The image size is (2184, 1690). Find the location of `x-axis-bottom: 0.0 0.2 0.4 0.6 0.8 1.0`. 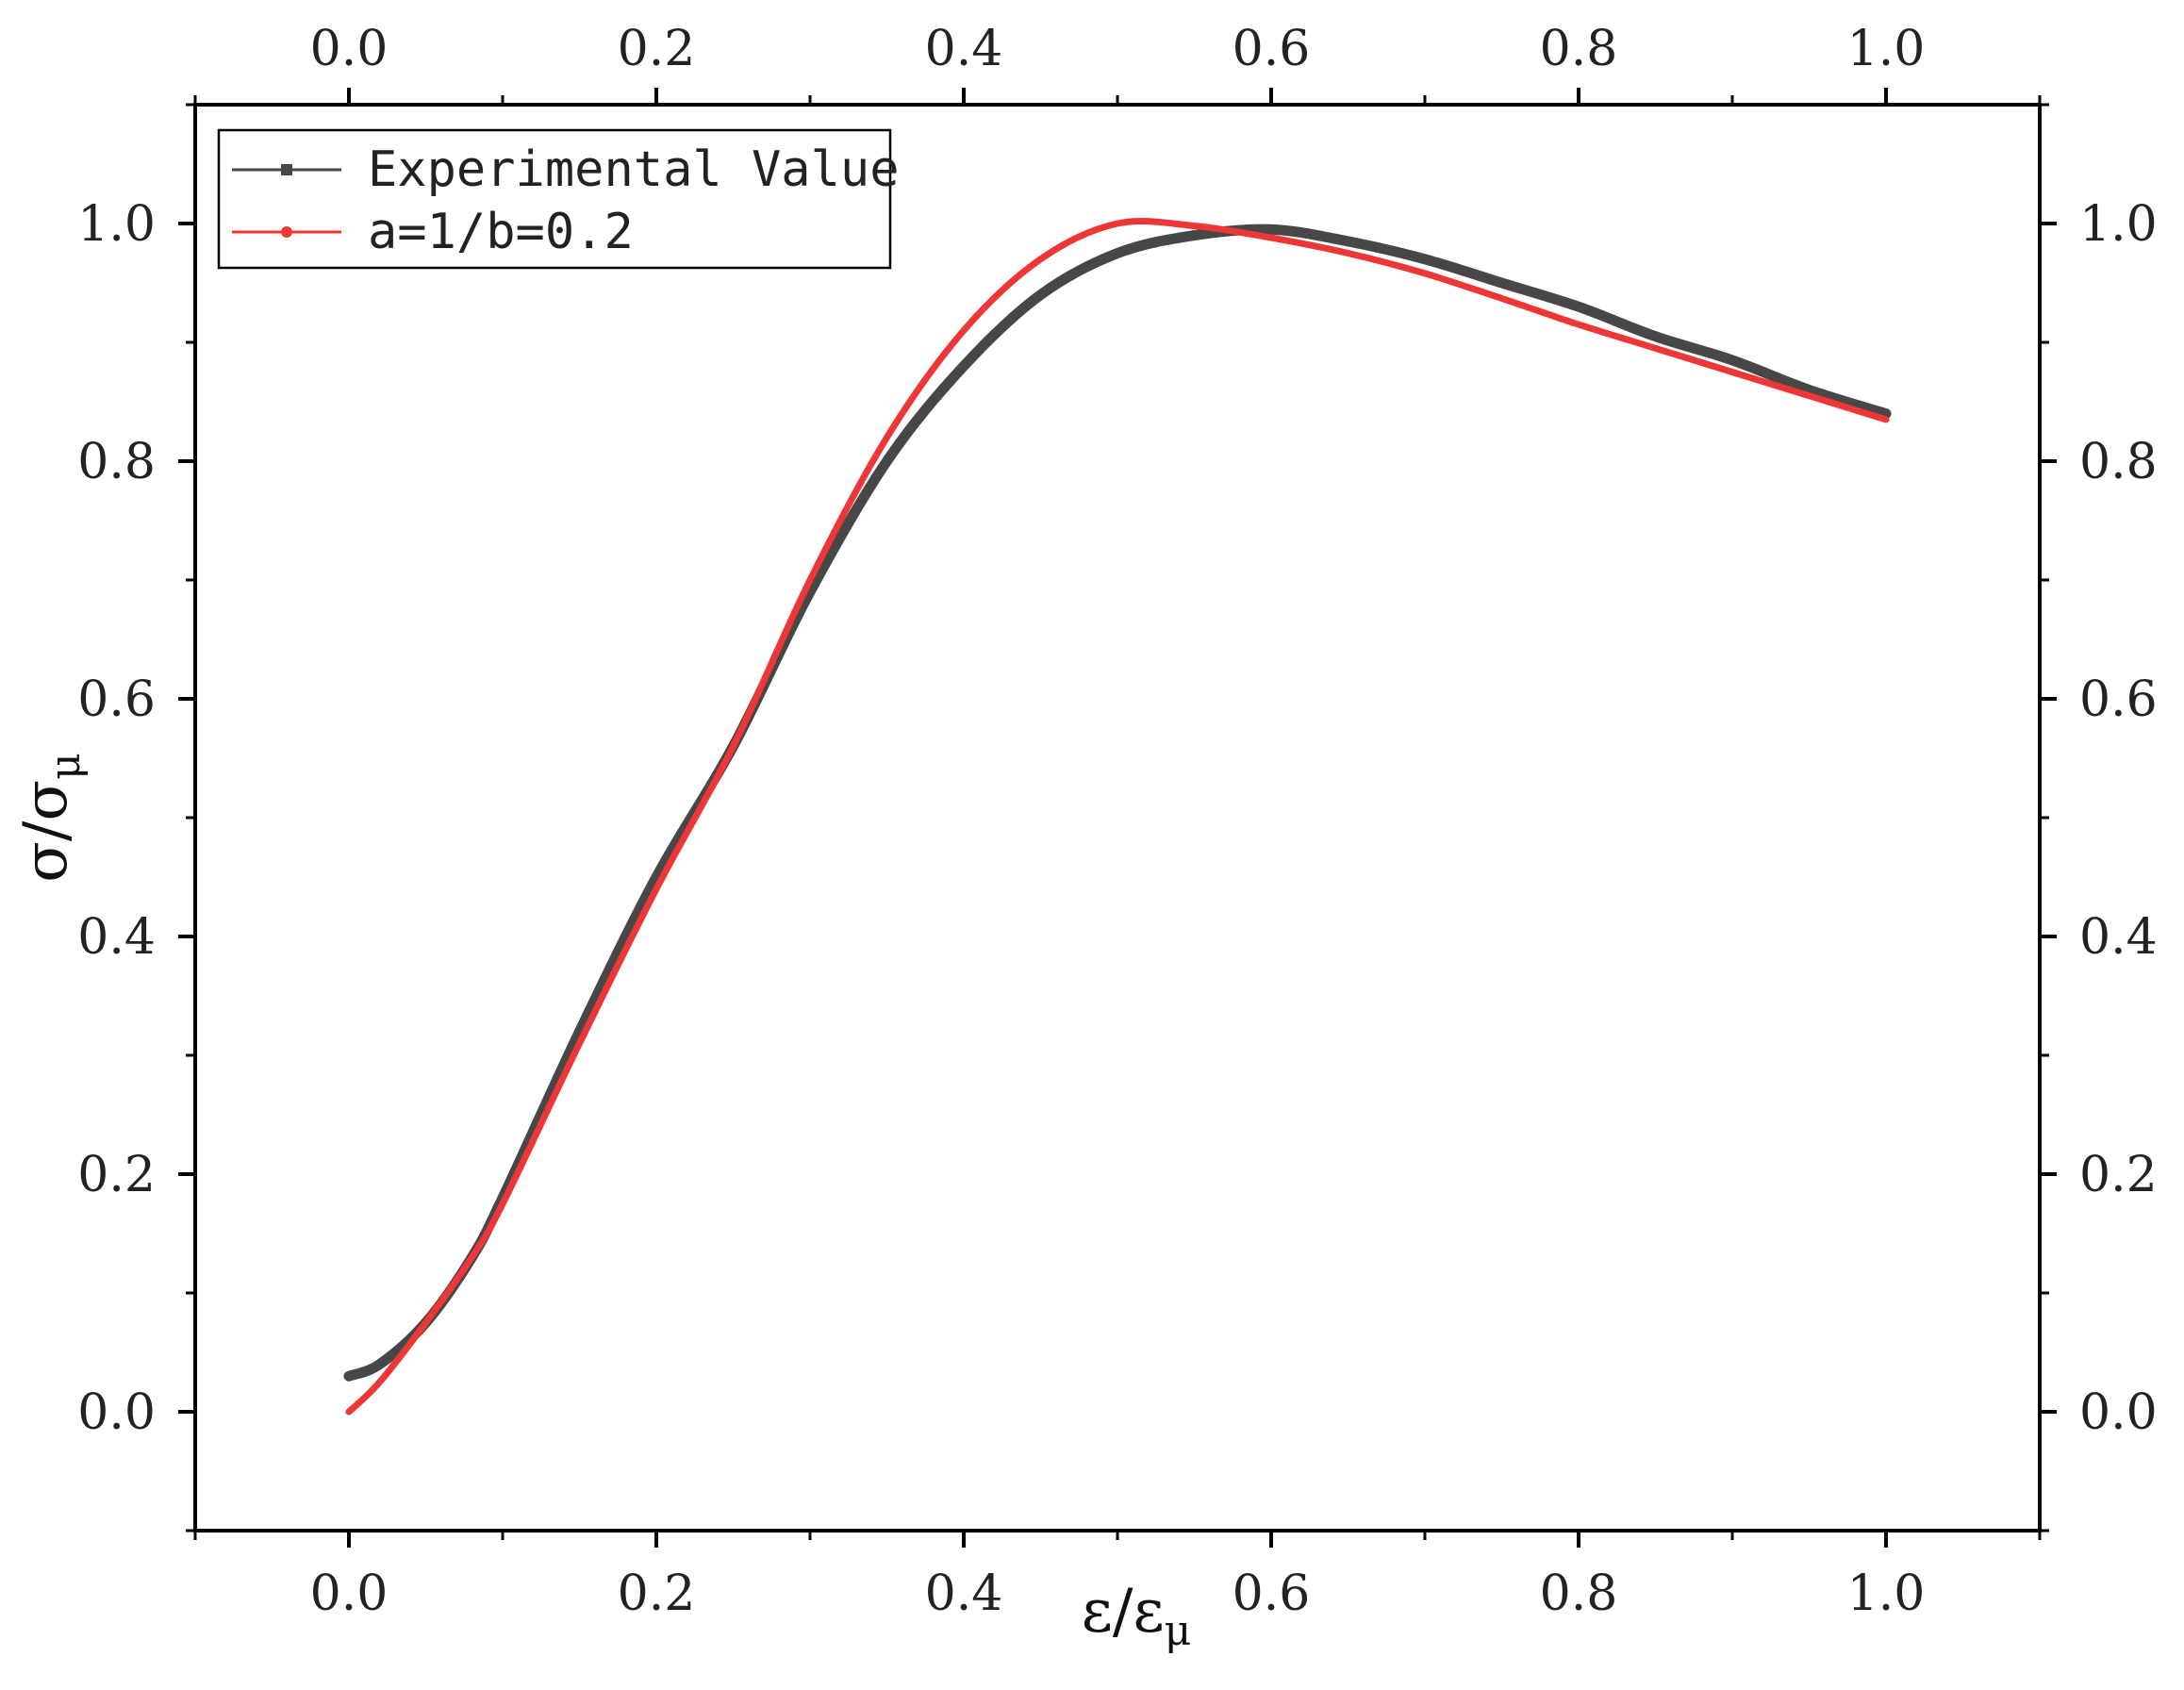

x-axis-bottom: 0.0 0.2 0.4 0.6 0.8 1.0 is located at coordinates (1117, 1576).